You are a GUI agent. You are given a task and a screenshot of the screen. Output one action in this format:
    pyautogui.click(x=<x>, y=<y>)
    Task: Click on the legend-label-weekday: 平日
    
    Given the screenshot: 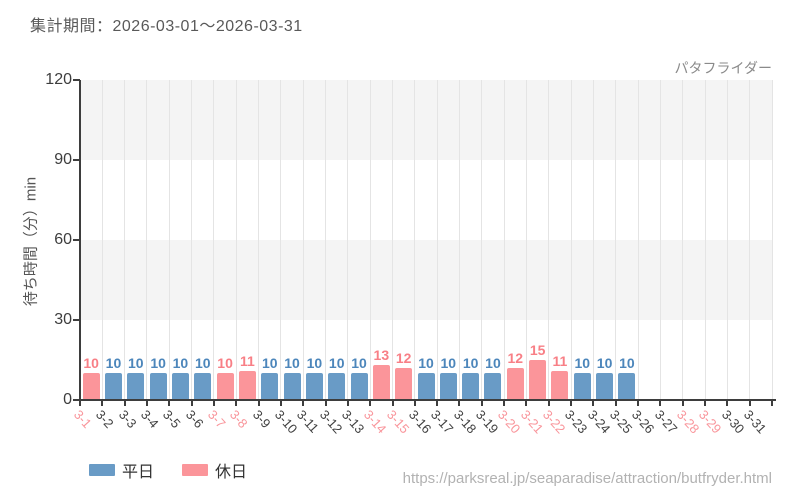 What is the action you would take?
    pyautogui.click(x=138, y=472)
    